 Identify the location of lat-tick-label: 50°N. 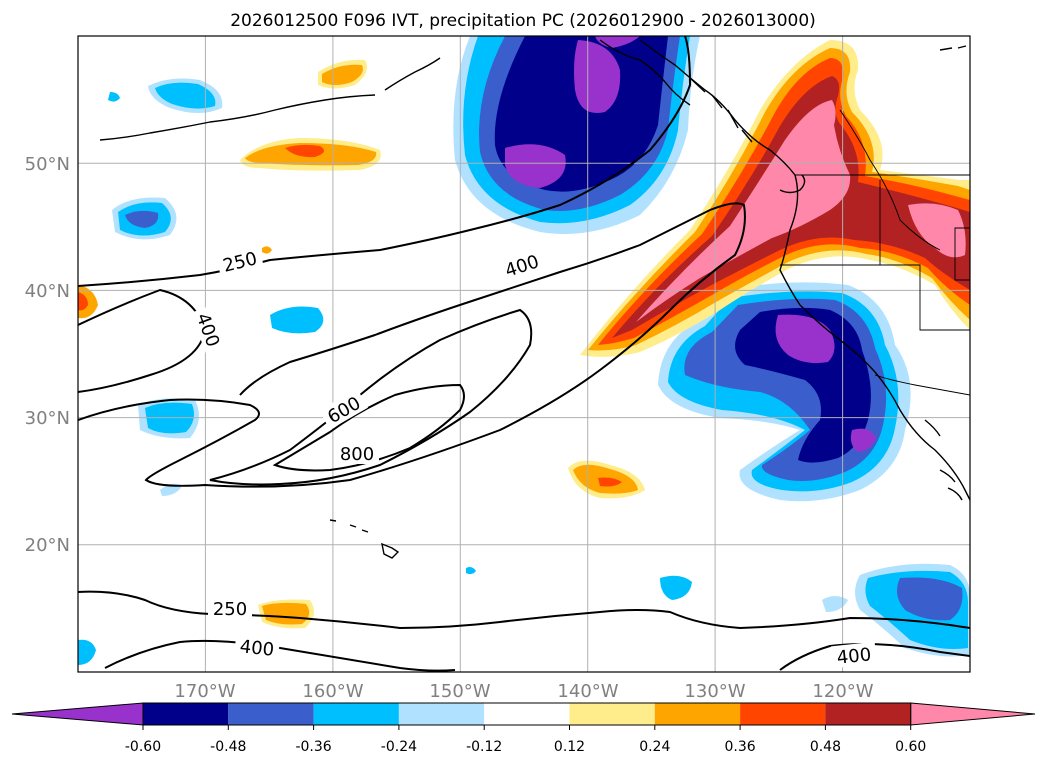
(47, 164).